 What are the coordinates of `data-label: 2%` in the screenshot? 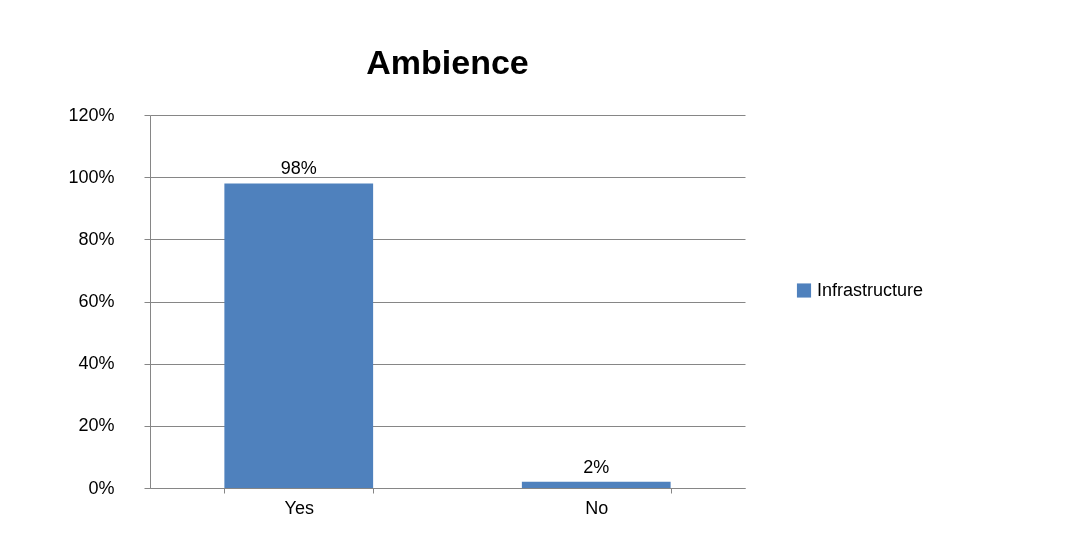 It's located at (596, 466).